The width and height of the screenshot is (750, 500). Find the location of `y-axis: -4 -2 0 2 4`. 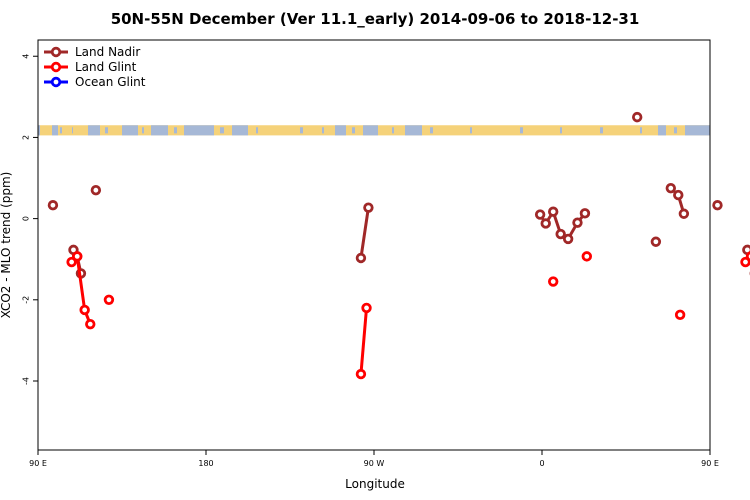

y-axis: -4 -2 0 2 4 is located at coordinates (30, 219).